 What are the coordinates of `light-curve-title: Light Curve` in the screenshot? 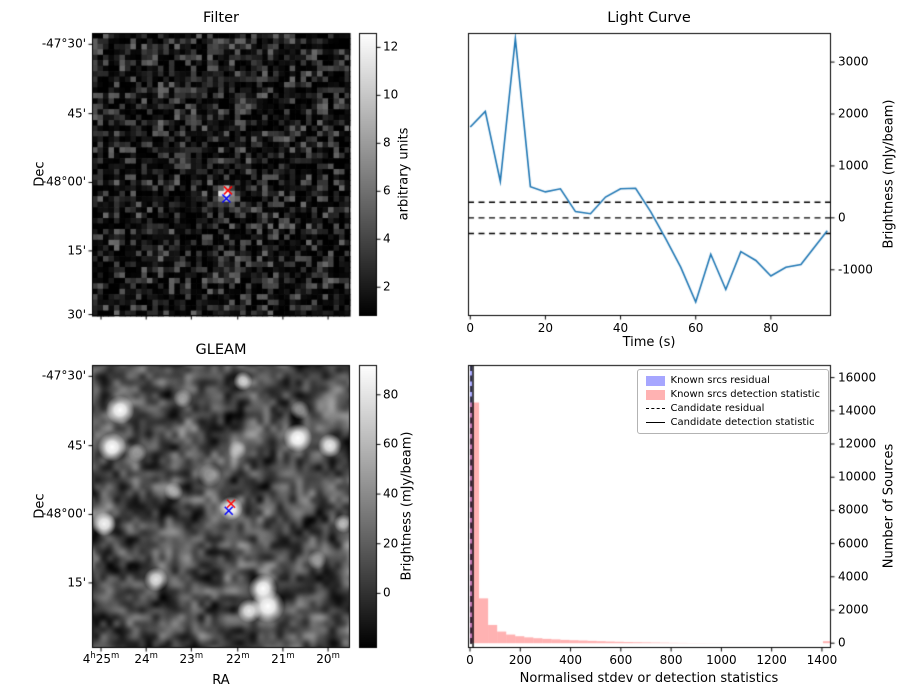 It's located at (649, 18).